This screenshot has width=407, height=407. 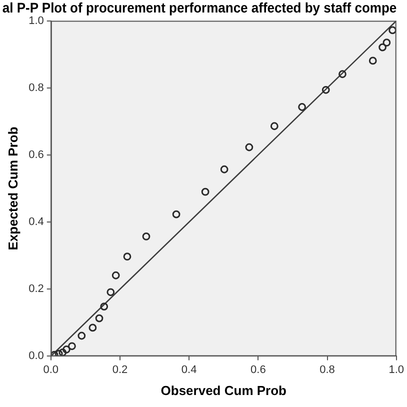 What do you see at coordinates (36, 154) in the screenshot?
I see `y-tick-label: 0.6` at bounding box center [36, 154].